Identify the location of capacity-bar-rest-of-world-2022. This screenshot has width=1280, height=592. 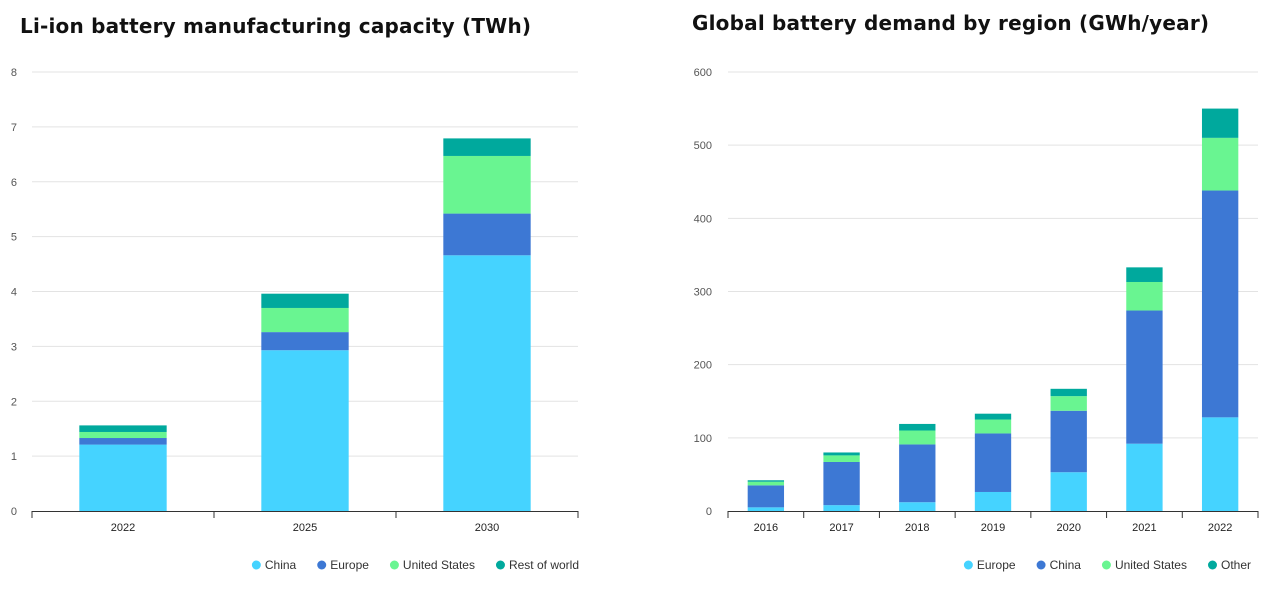
(123, 428).